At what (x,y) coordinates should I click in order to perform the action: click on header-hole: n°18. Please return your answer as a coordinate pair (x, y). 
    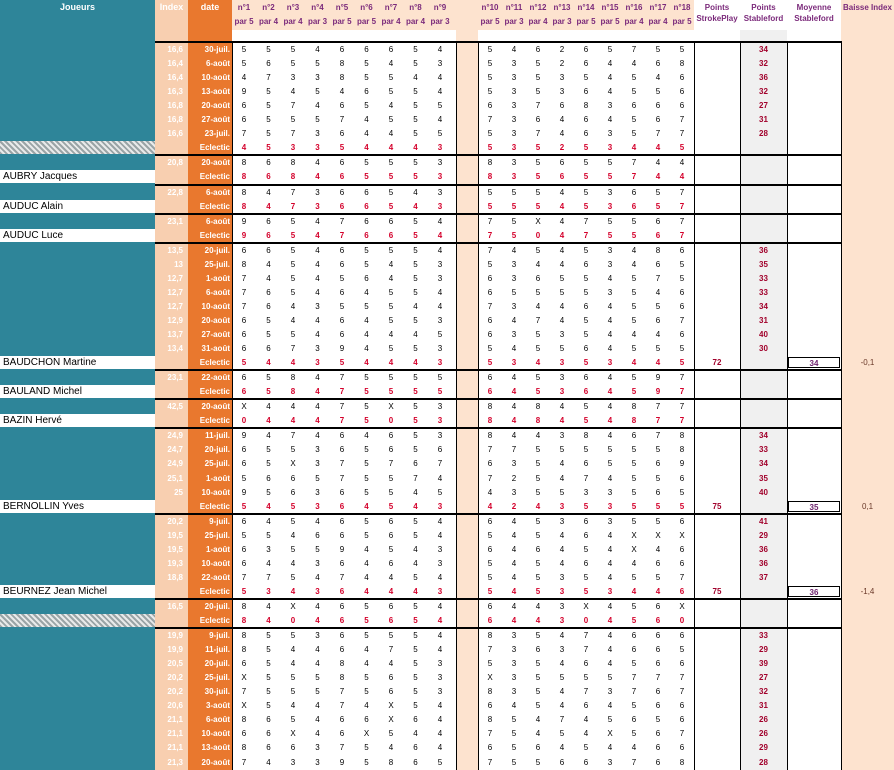
    Looking at the image, I should click on (682, 7).